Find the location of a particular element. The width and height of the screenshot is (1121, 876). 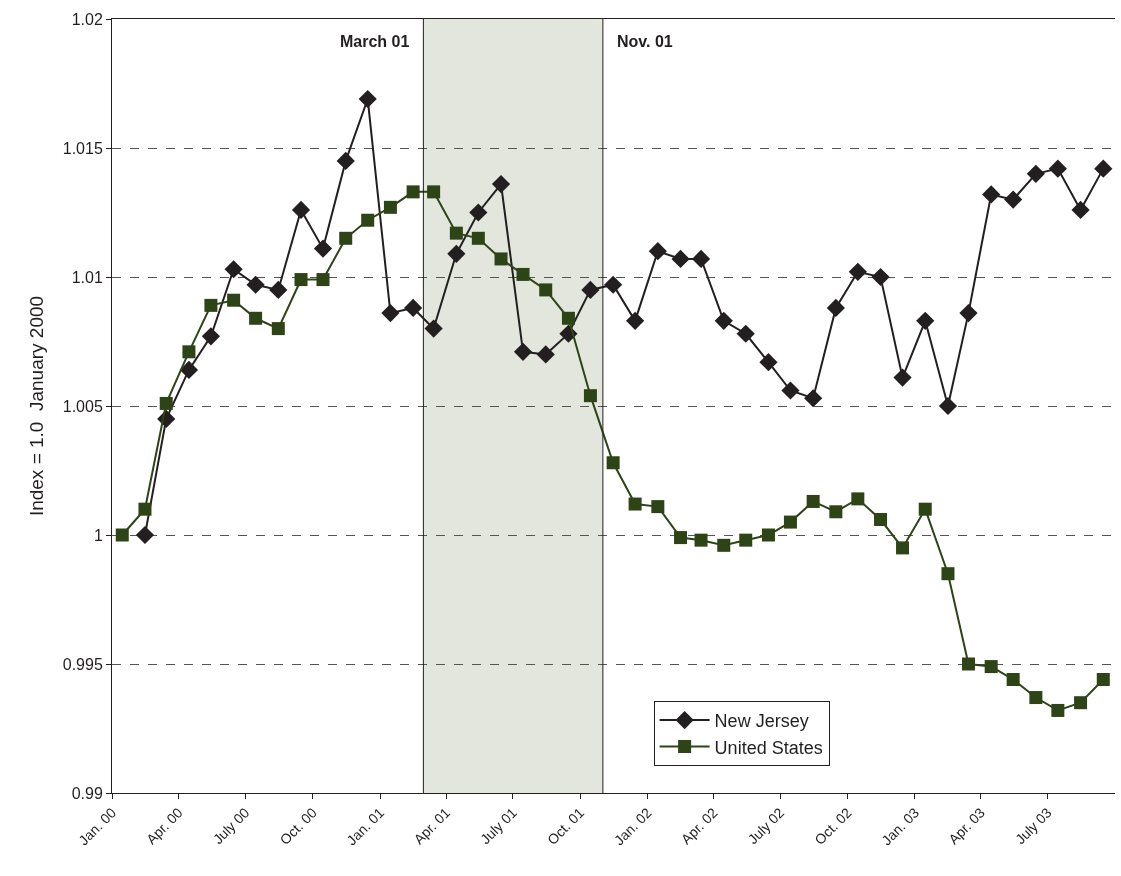

x-tick-label: Apr. 02 is located at coordinates (699, 826).